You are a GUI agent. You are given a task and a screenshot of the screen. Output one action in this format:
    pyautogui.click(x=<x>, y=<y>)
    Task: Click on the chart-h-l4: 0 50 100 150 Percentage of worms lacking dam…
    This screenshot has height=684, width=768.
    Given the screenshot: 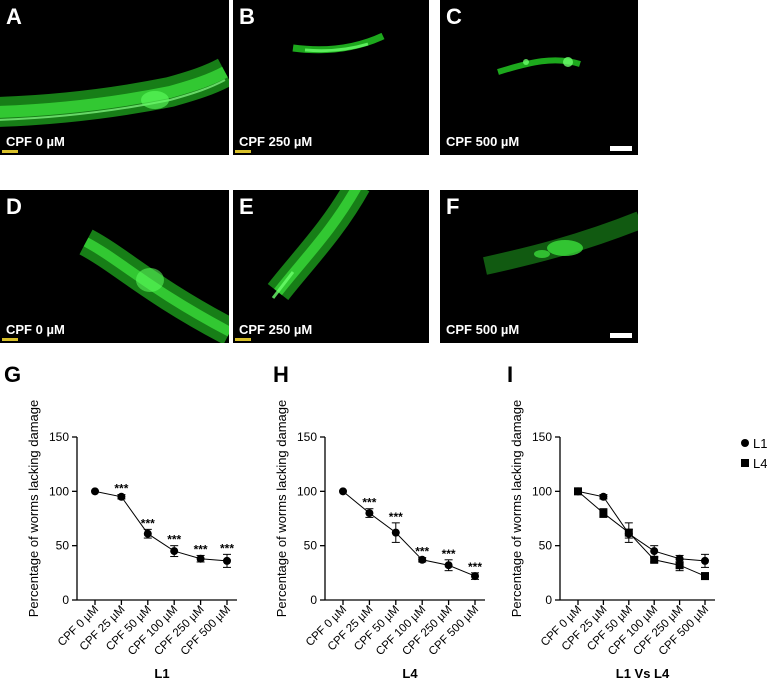 What is the action you would take?
    pyautogui.click(x=379, y=540)
    